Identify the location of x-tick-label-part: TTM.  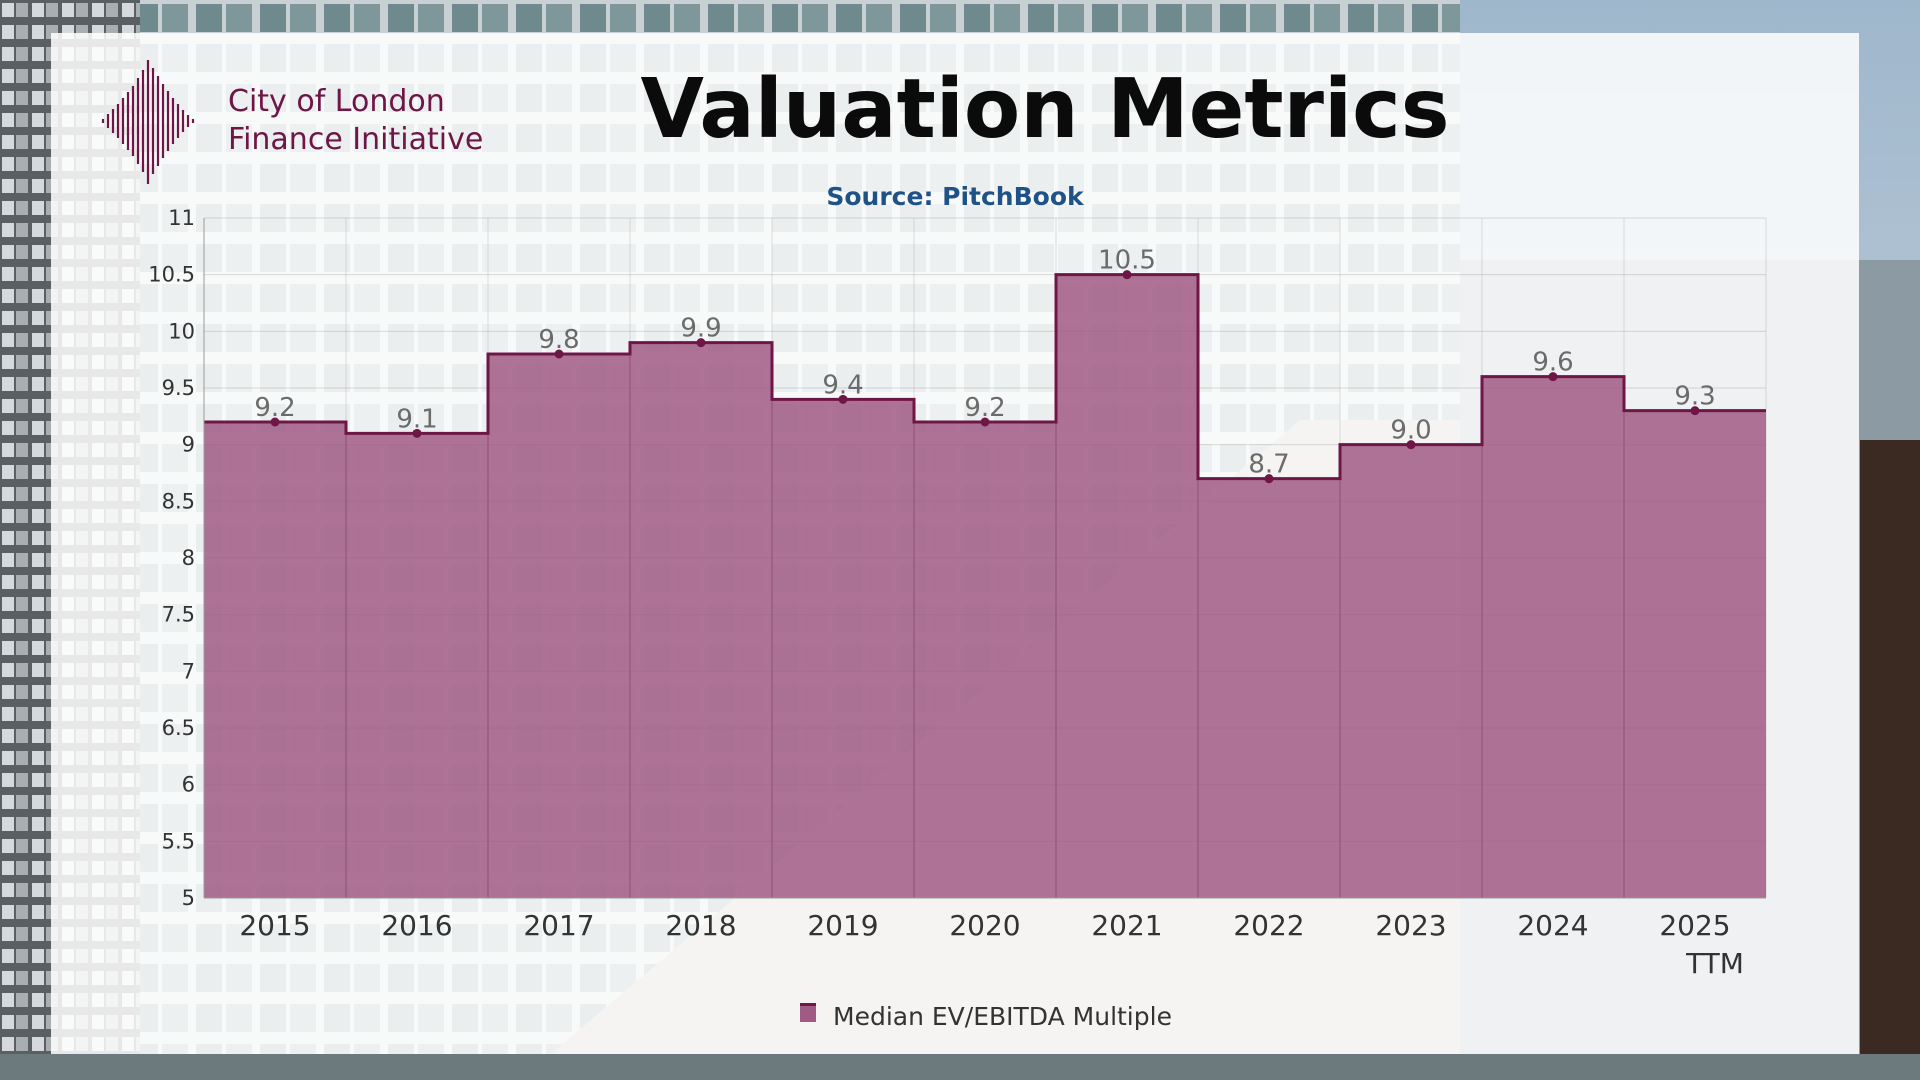
(1714, 963).